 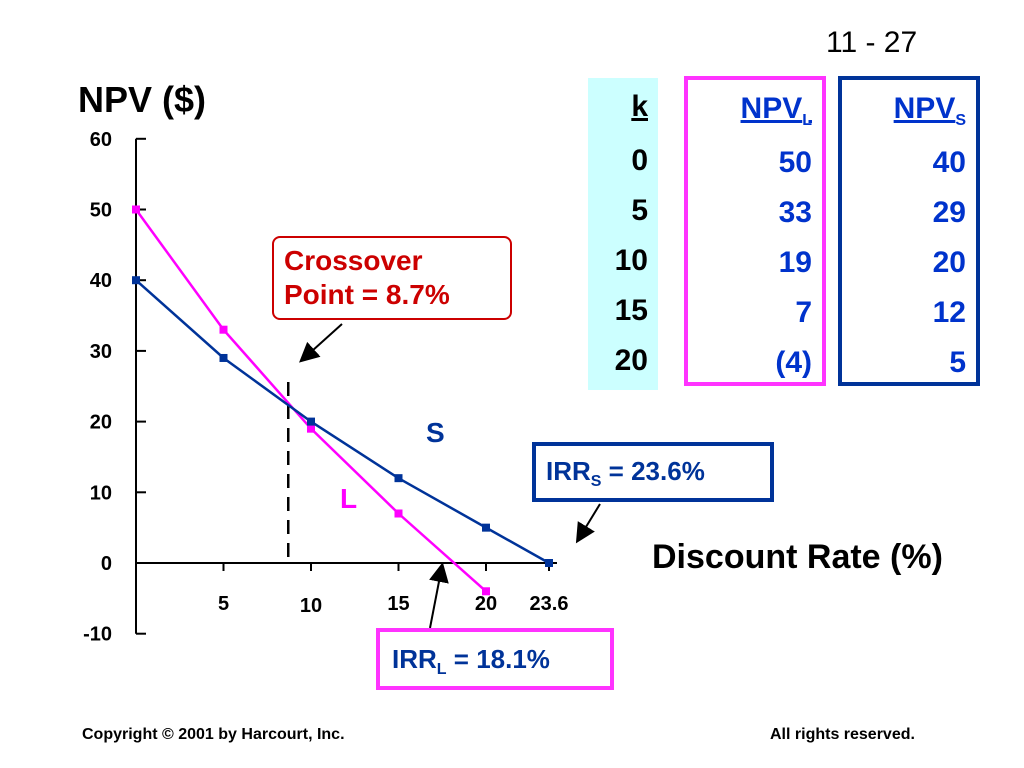 I want to click on irr-l-value: = 18.1%, so click(x=498, y=659).